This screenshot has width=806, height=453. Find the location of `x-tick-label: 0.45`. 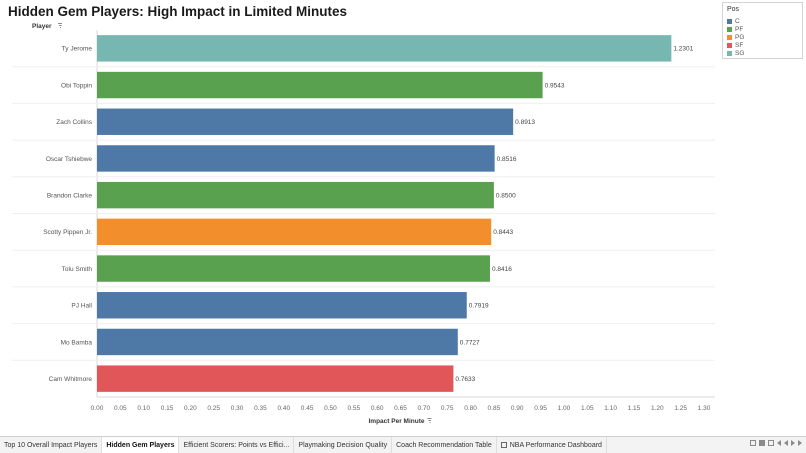

x-tick-label: 0.45 is located at coordinates (307, 408).